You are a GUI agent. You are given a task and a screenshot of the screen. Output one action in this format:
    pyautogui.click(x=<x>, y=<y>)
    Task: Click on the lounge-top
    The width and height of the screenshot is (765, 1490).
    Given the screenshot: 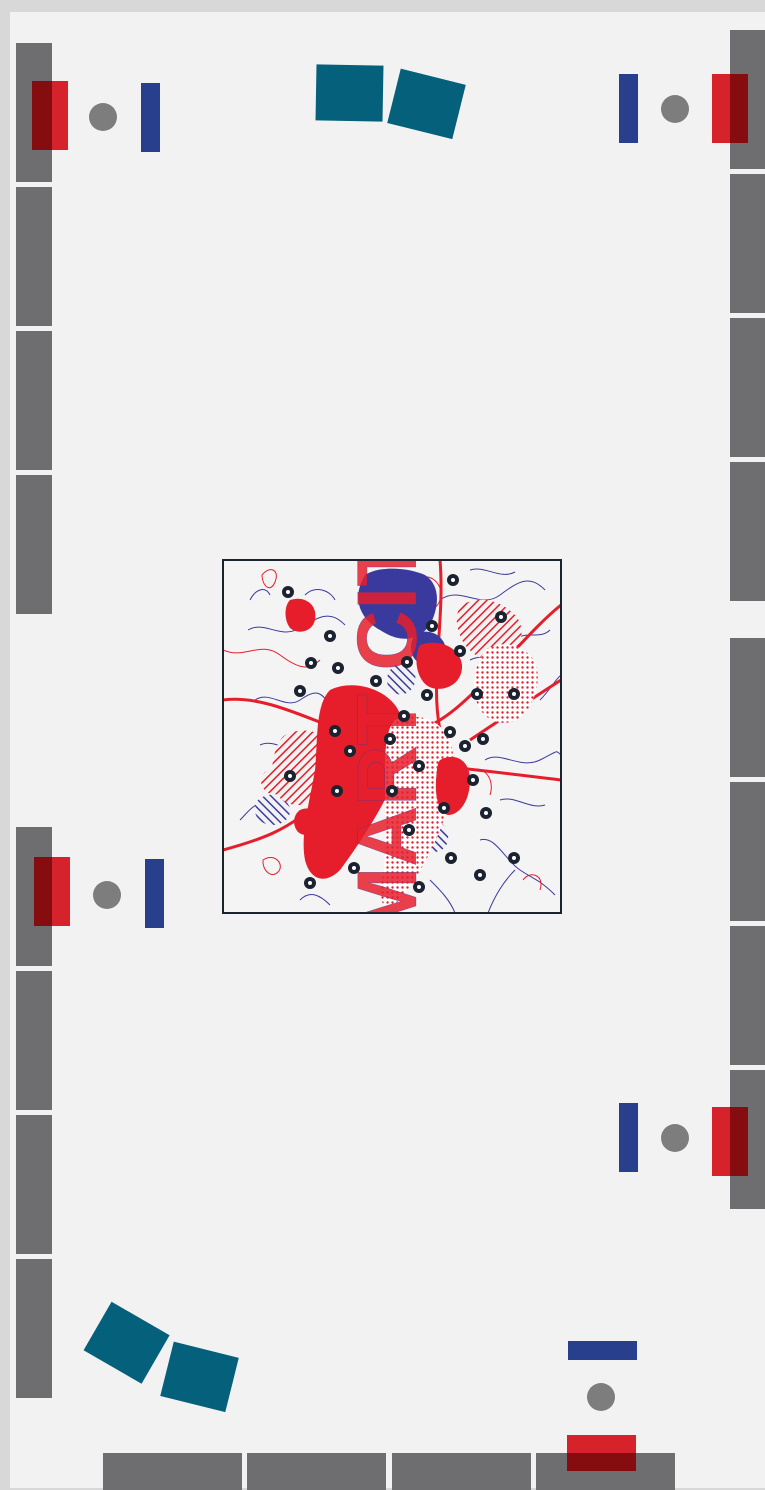 What is the action you would take?
    pyautogui.click(x=390, y=102)
    